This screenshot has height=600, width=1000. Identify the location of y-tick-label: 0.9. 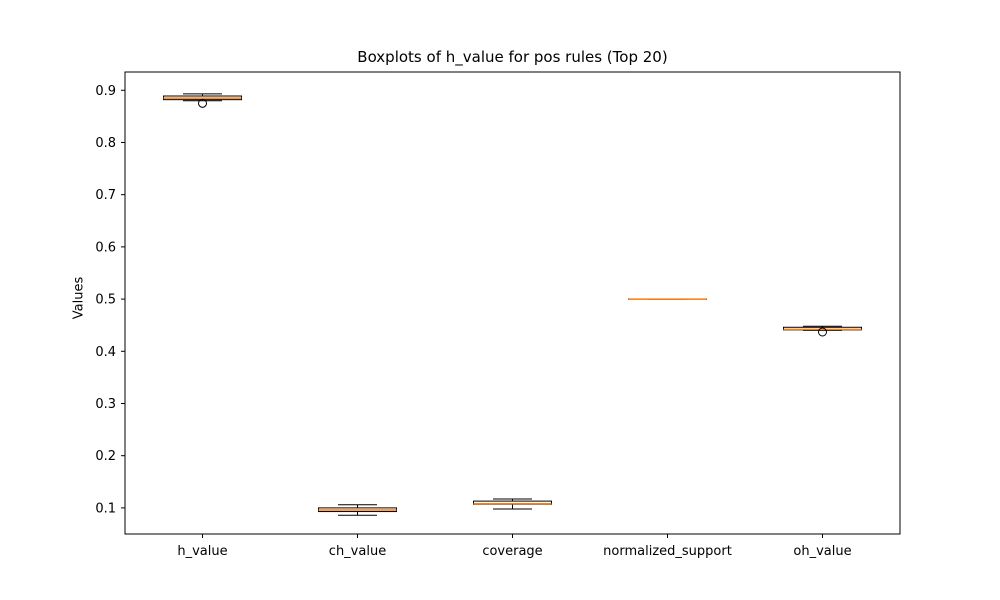
(105, 91).